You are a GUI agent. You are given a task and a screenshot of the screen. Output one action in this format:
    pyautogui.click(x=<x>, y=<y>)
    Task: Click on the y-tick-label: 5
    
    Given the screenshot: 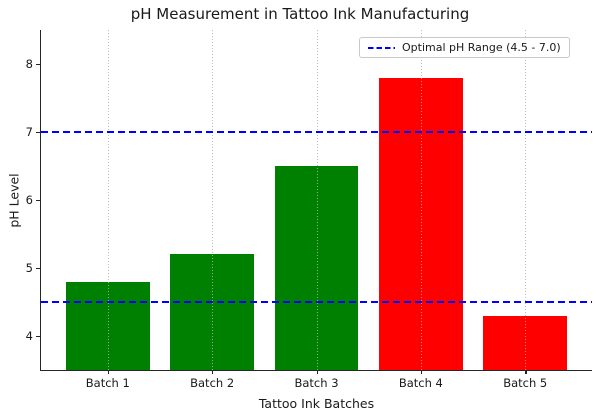 What is the action you would take?
    pyautogui.click(x=29, y=267)
    